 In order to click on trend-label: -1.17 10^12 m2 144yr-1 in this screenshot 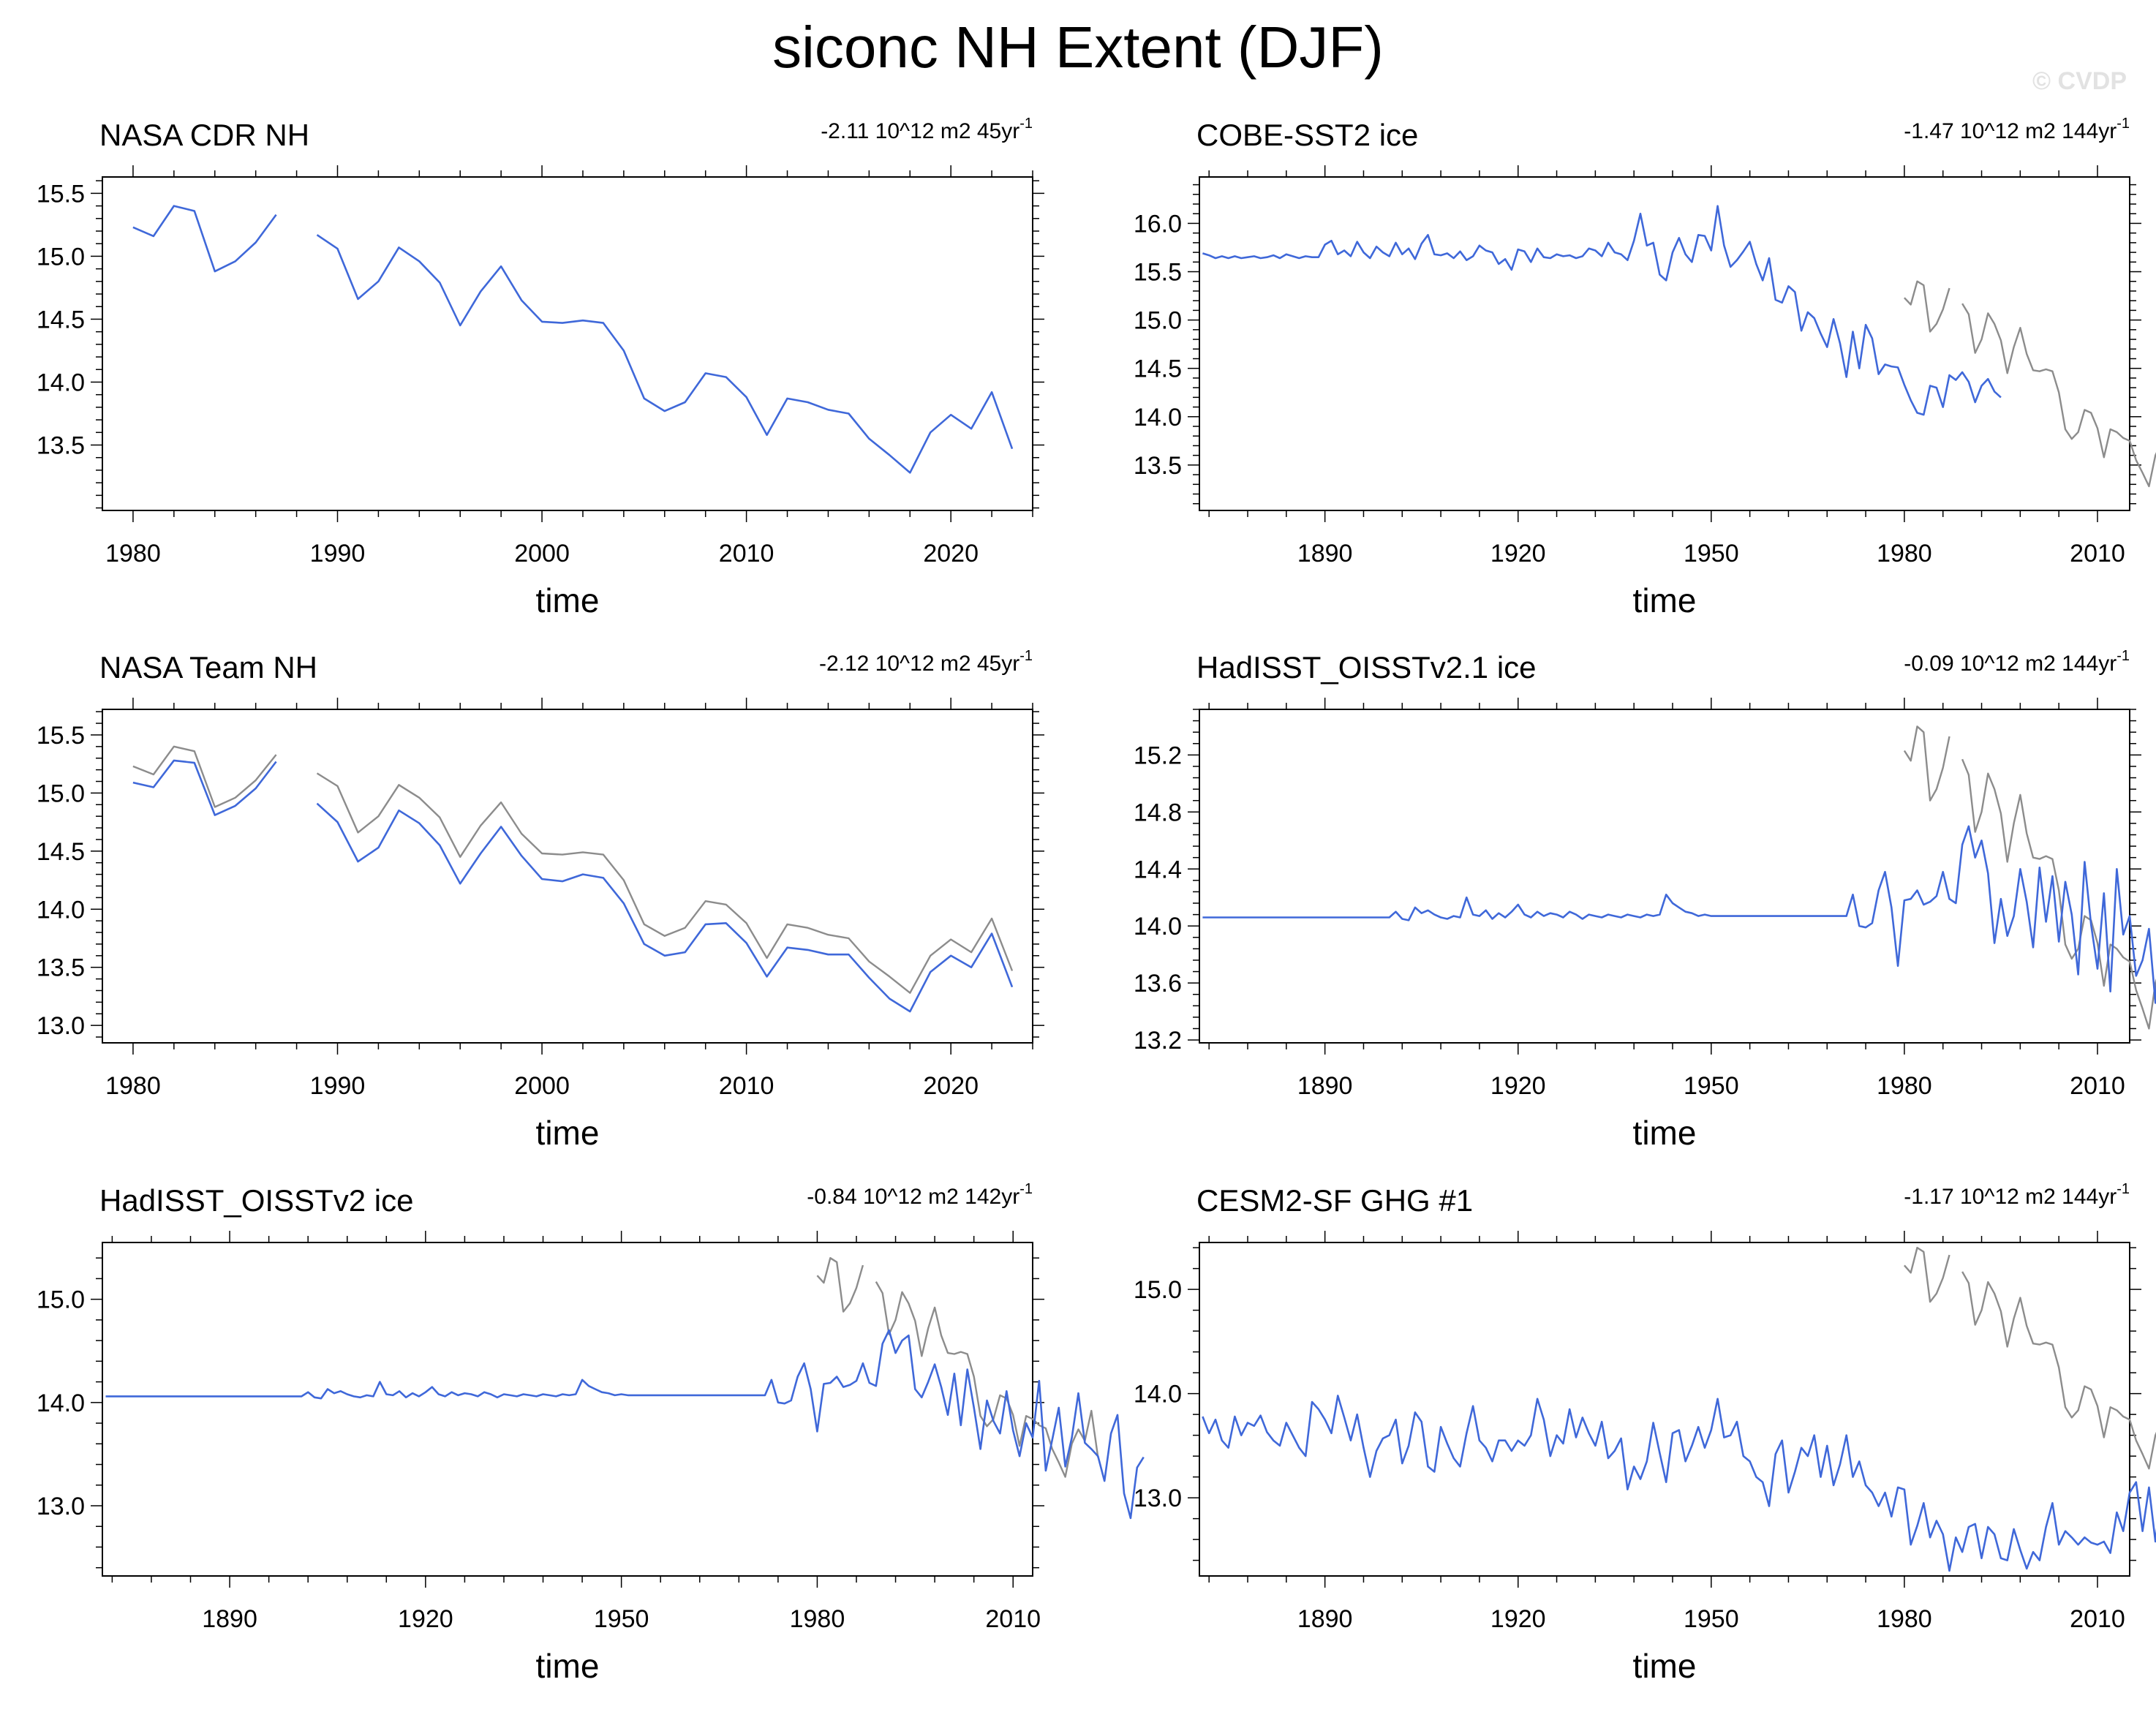, I will do `click(2017, 1195)`.